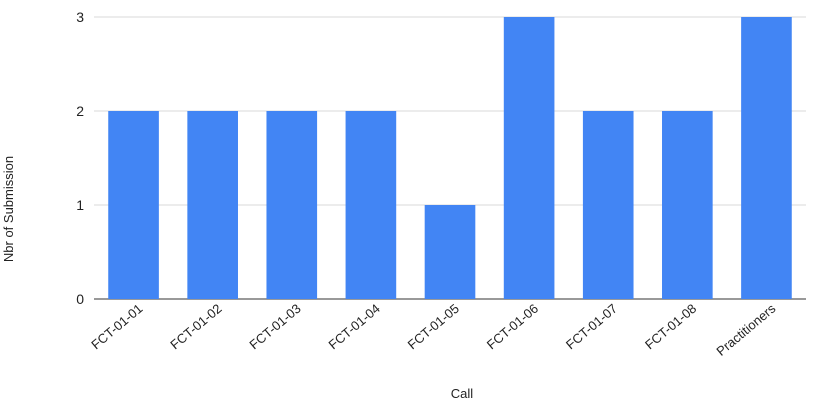 This screenshot has height=401, width=817. Describe the element at coordinates (195, 326) in the screenshot. I see `x-tick-label: FCT-01-02` at that location.